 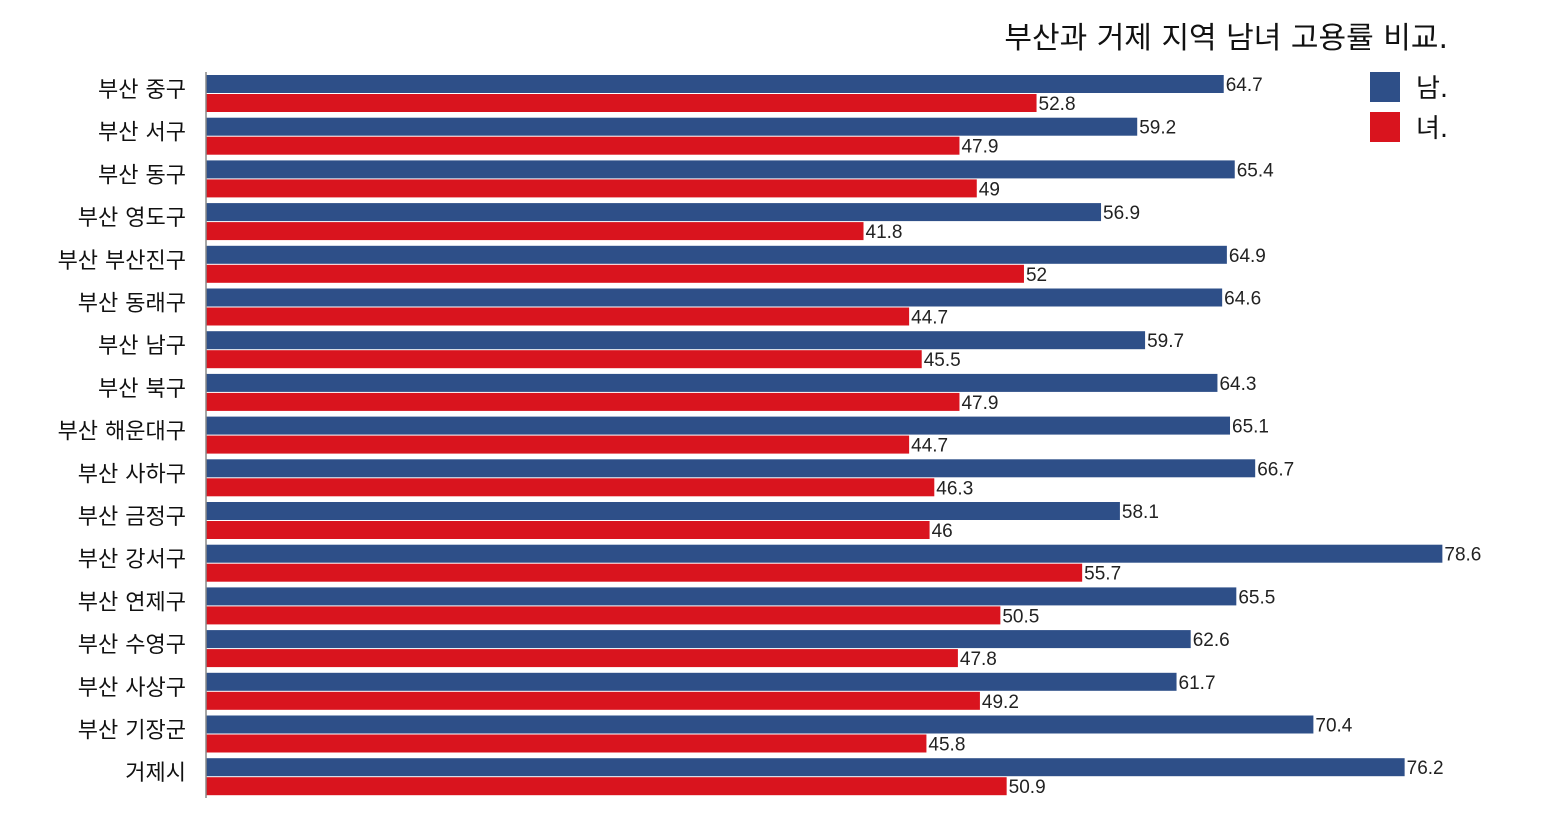 I want to click on category-label-15: 부산 기장군, so click(x=132, y=731).